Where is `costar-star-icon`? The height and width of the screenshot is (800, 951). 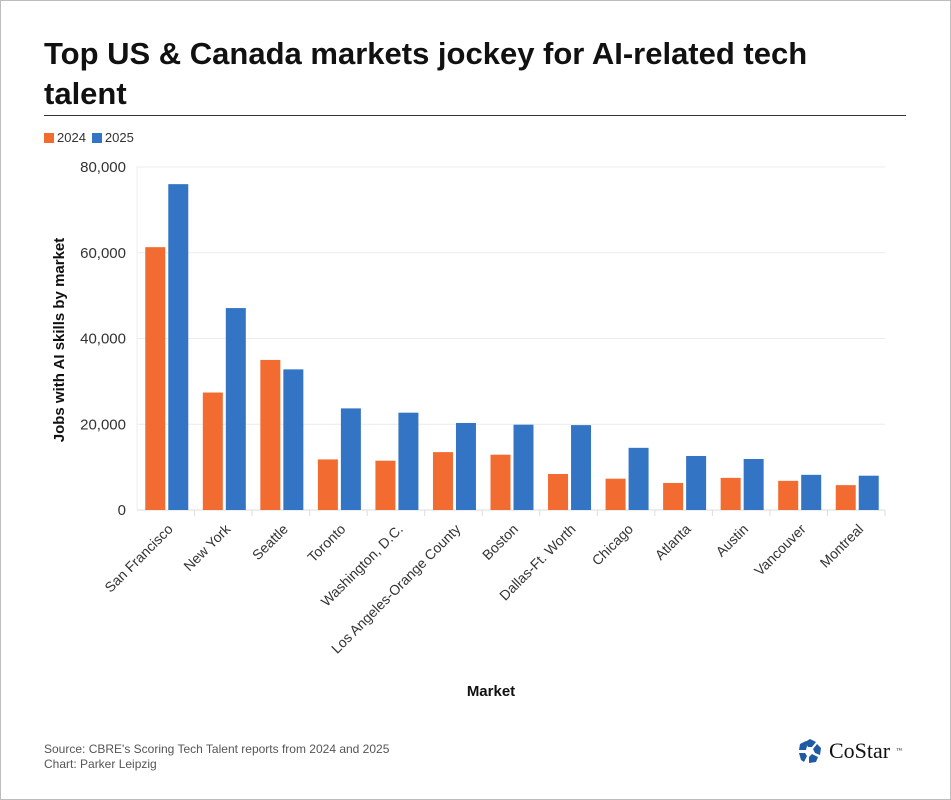 costar-star-icon is located at coordinates (810, 751).